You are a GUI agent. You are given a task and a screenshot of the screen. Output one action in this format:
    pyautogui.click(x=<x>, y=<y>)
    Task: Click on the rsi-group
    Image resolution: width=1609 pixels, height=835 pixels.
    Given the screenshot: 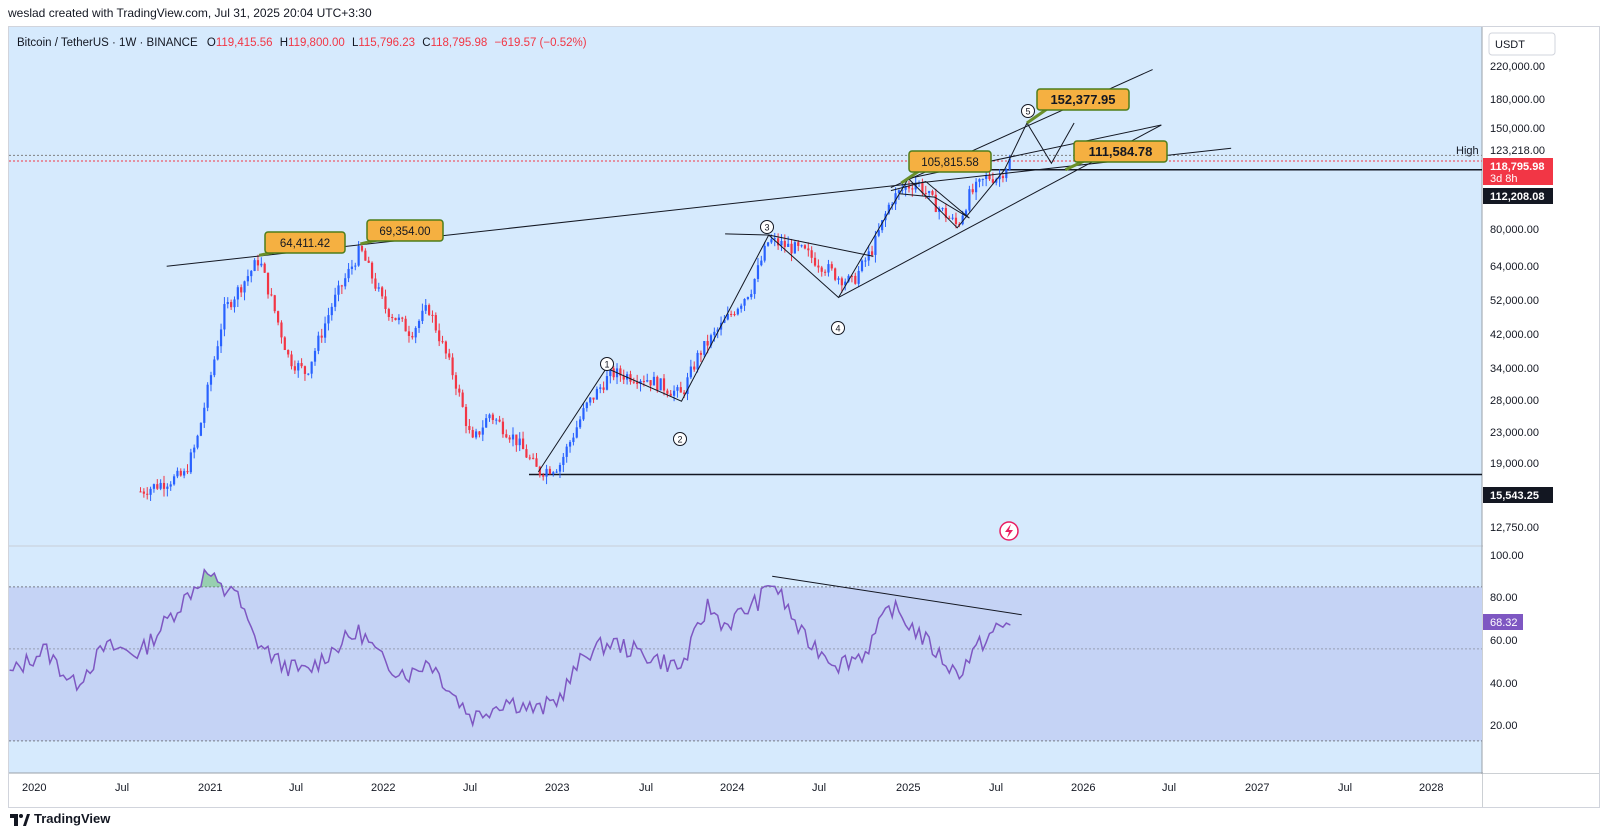 What is the action you would take?
    pyautogui.click(x=515, y=648)
    